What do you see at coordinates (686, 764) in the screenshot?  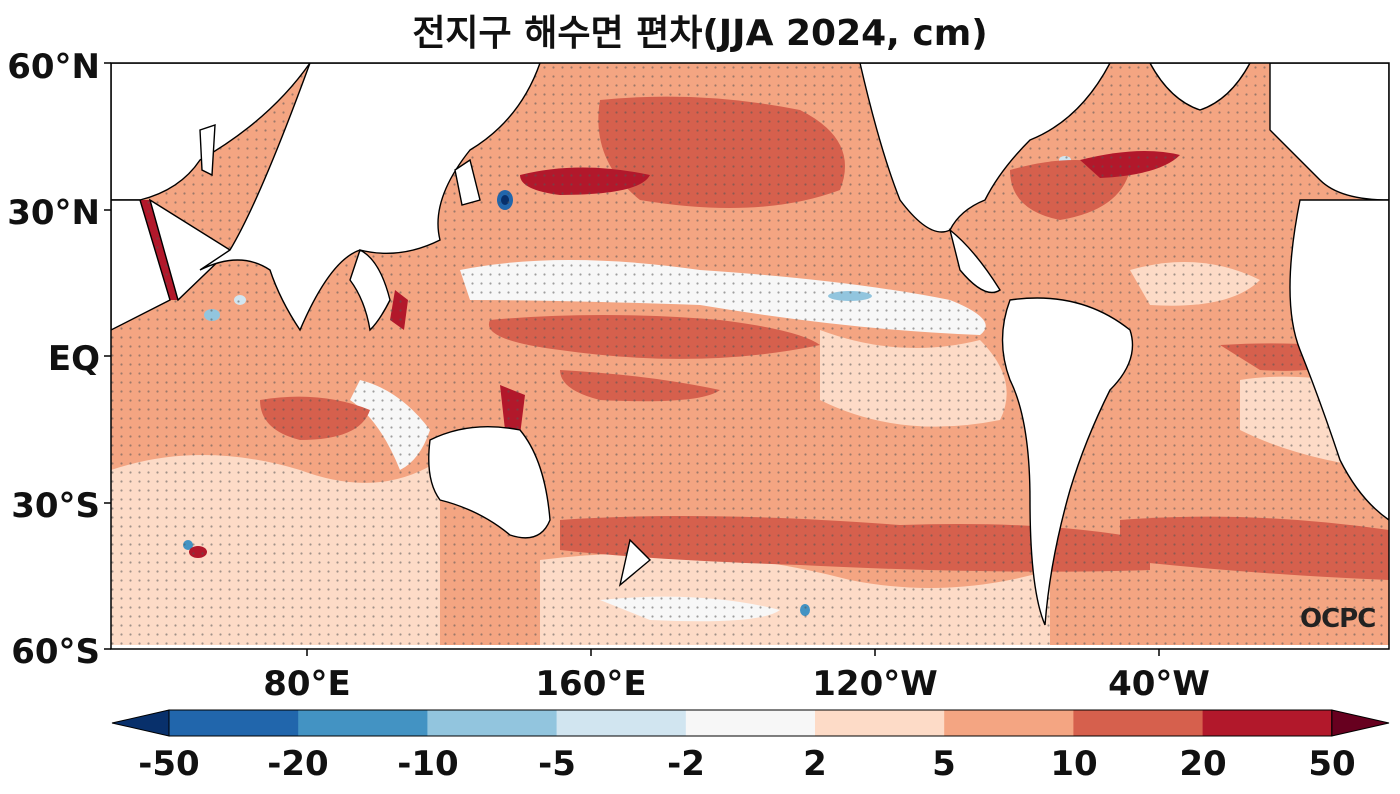 I see `colorbar-label: -2` at bounding box center [686, 764].